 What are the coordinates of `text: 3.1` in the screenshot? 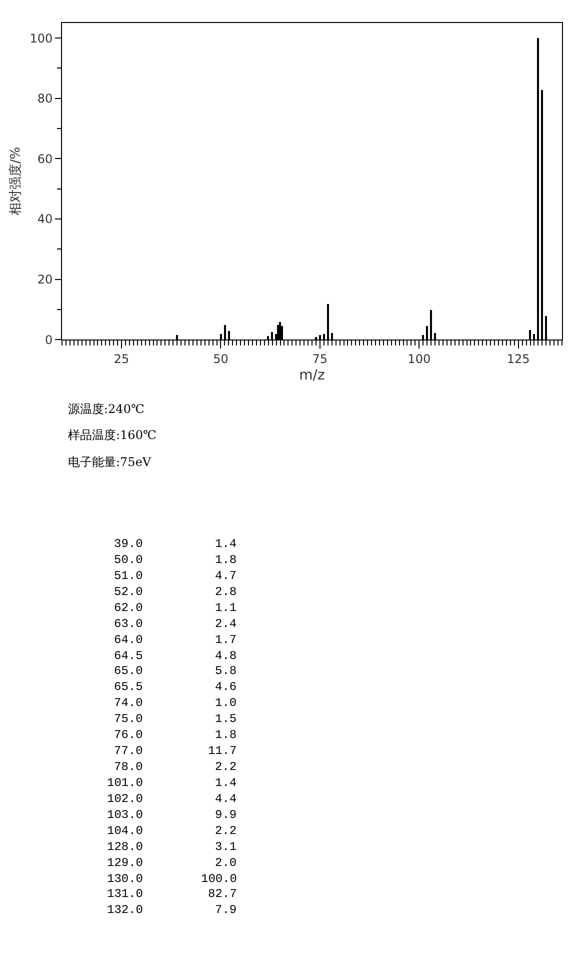 It's located at (226, 847).